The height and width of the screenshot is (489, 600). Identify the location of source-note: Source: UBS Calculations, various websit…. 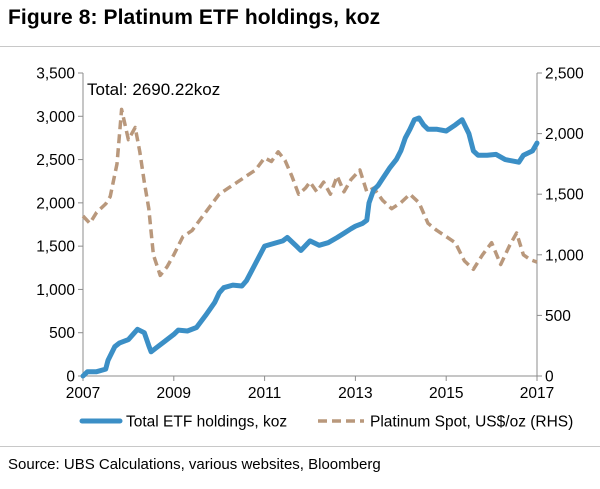
(194, 464).